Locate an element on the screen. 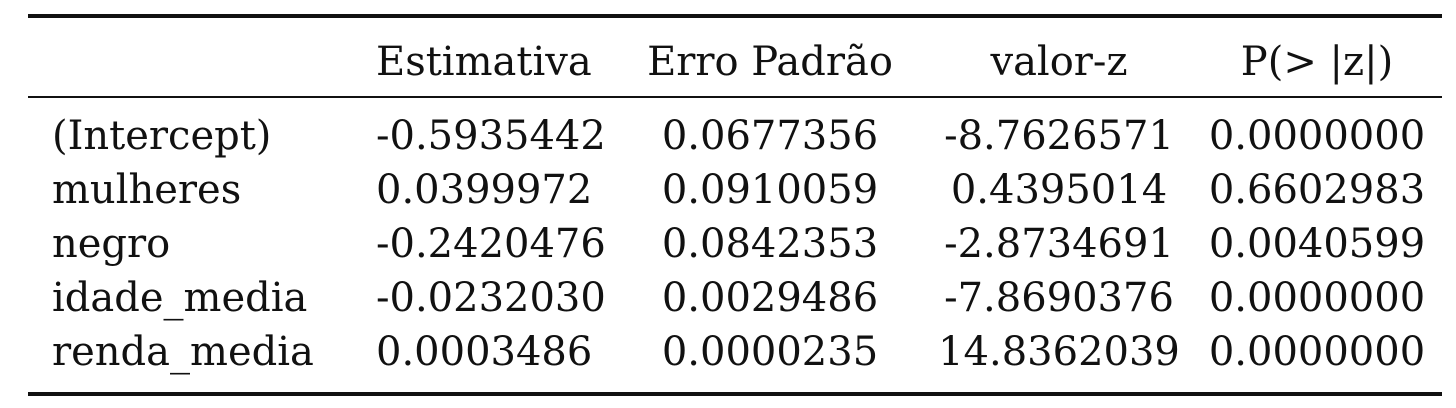 The height and width of the screenshot is (408, 1456). row-valor-z: -8.7626571 is located at coordinates (1059, 136).